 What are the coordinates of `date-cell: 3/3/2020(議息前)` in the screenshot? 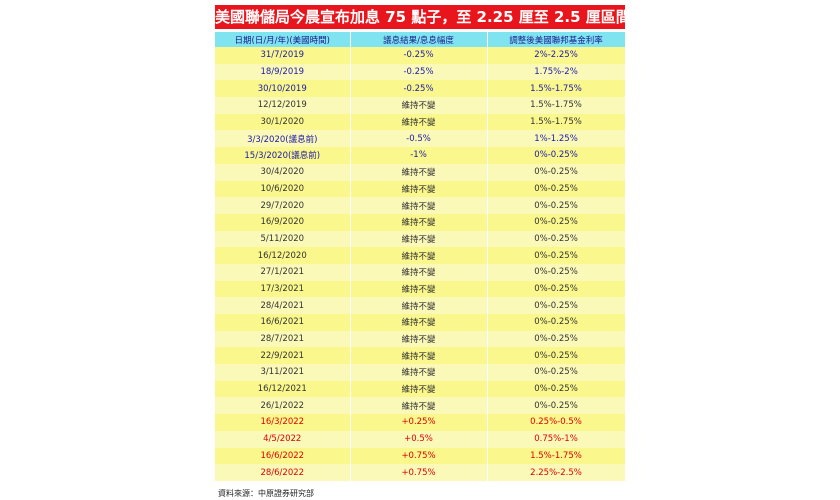 It's located at (283, 139).